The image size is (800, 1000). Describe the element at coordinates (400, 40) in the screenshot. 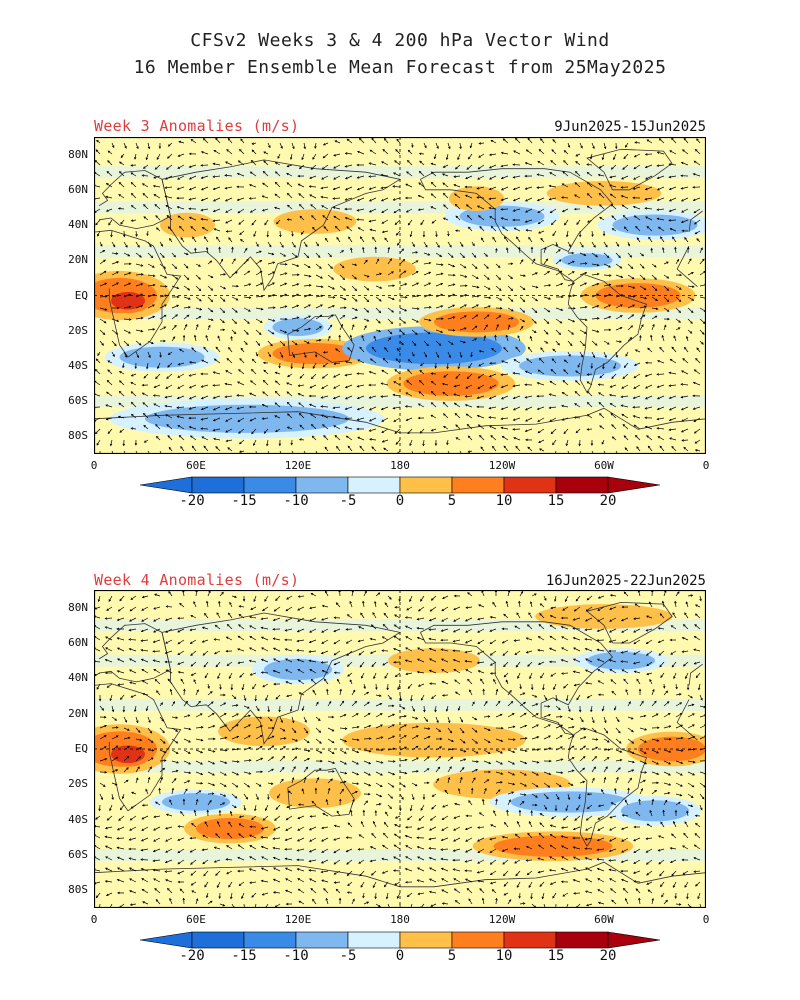

I see `title-line-1: CFSv2 Weeks 3 & 4 200 hPa Vector Wind` at that location.